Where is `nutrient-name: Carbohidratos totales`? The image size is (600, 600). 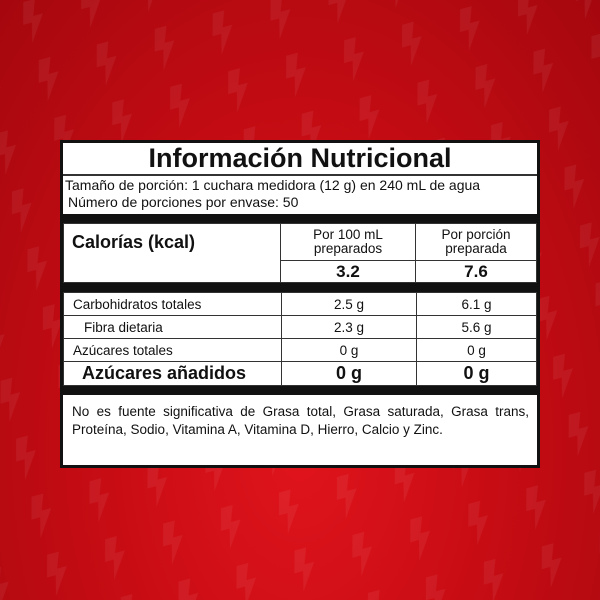
nutrient-name: Carbohidratos totales is located at coordinates (172, 304).